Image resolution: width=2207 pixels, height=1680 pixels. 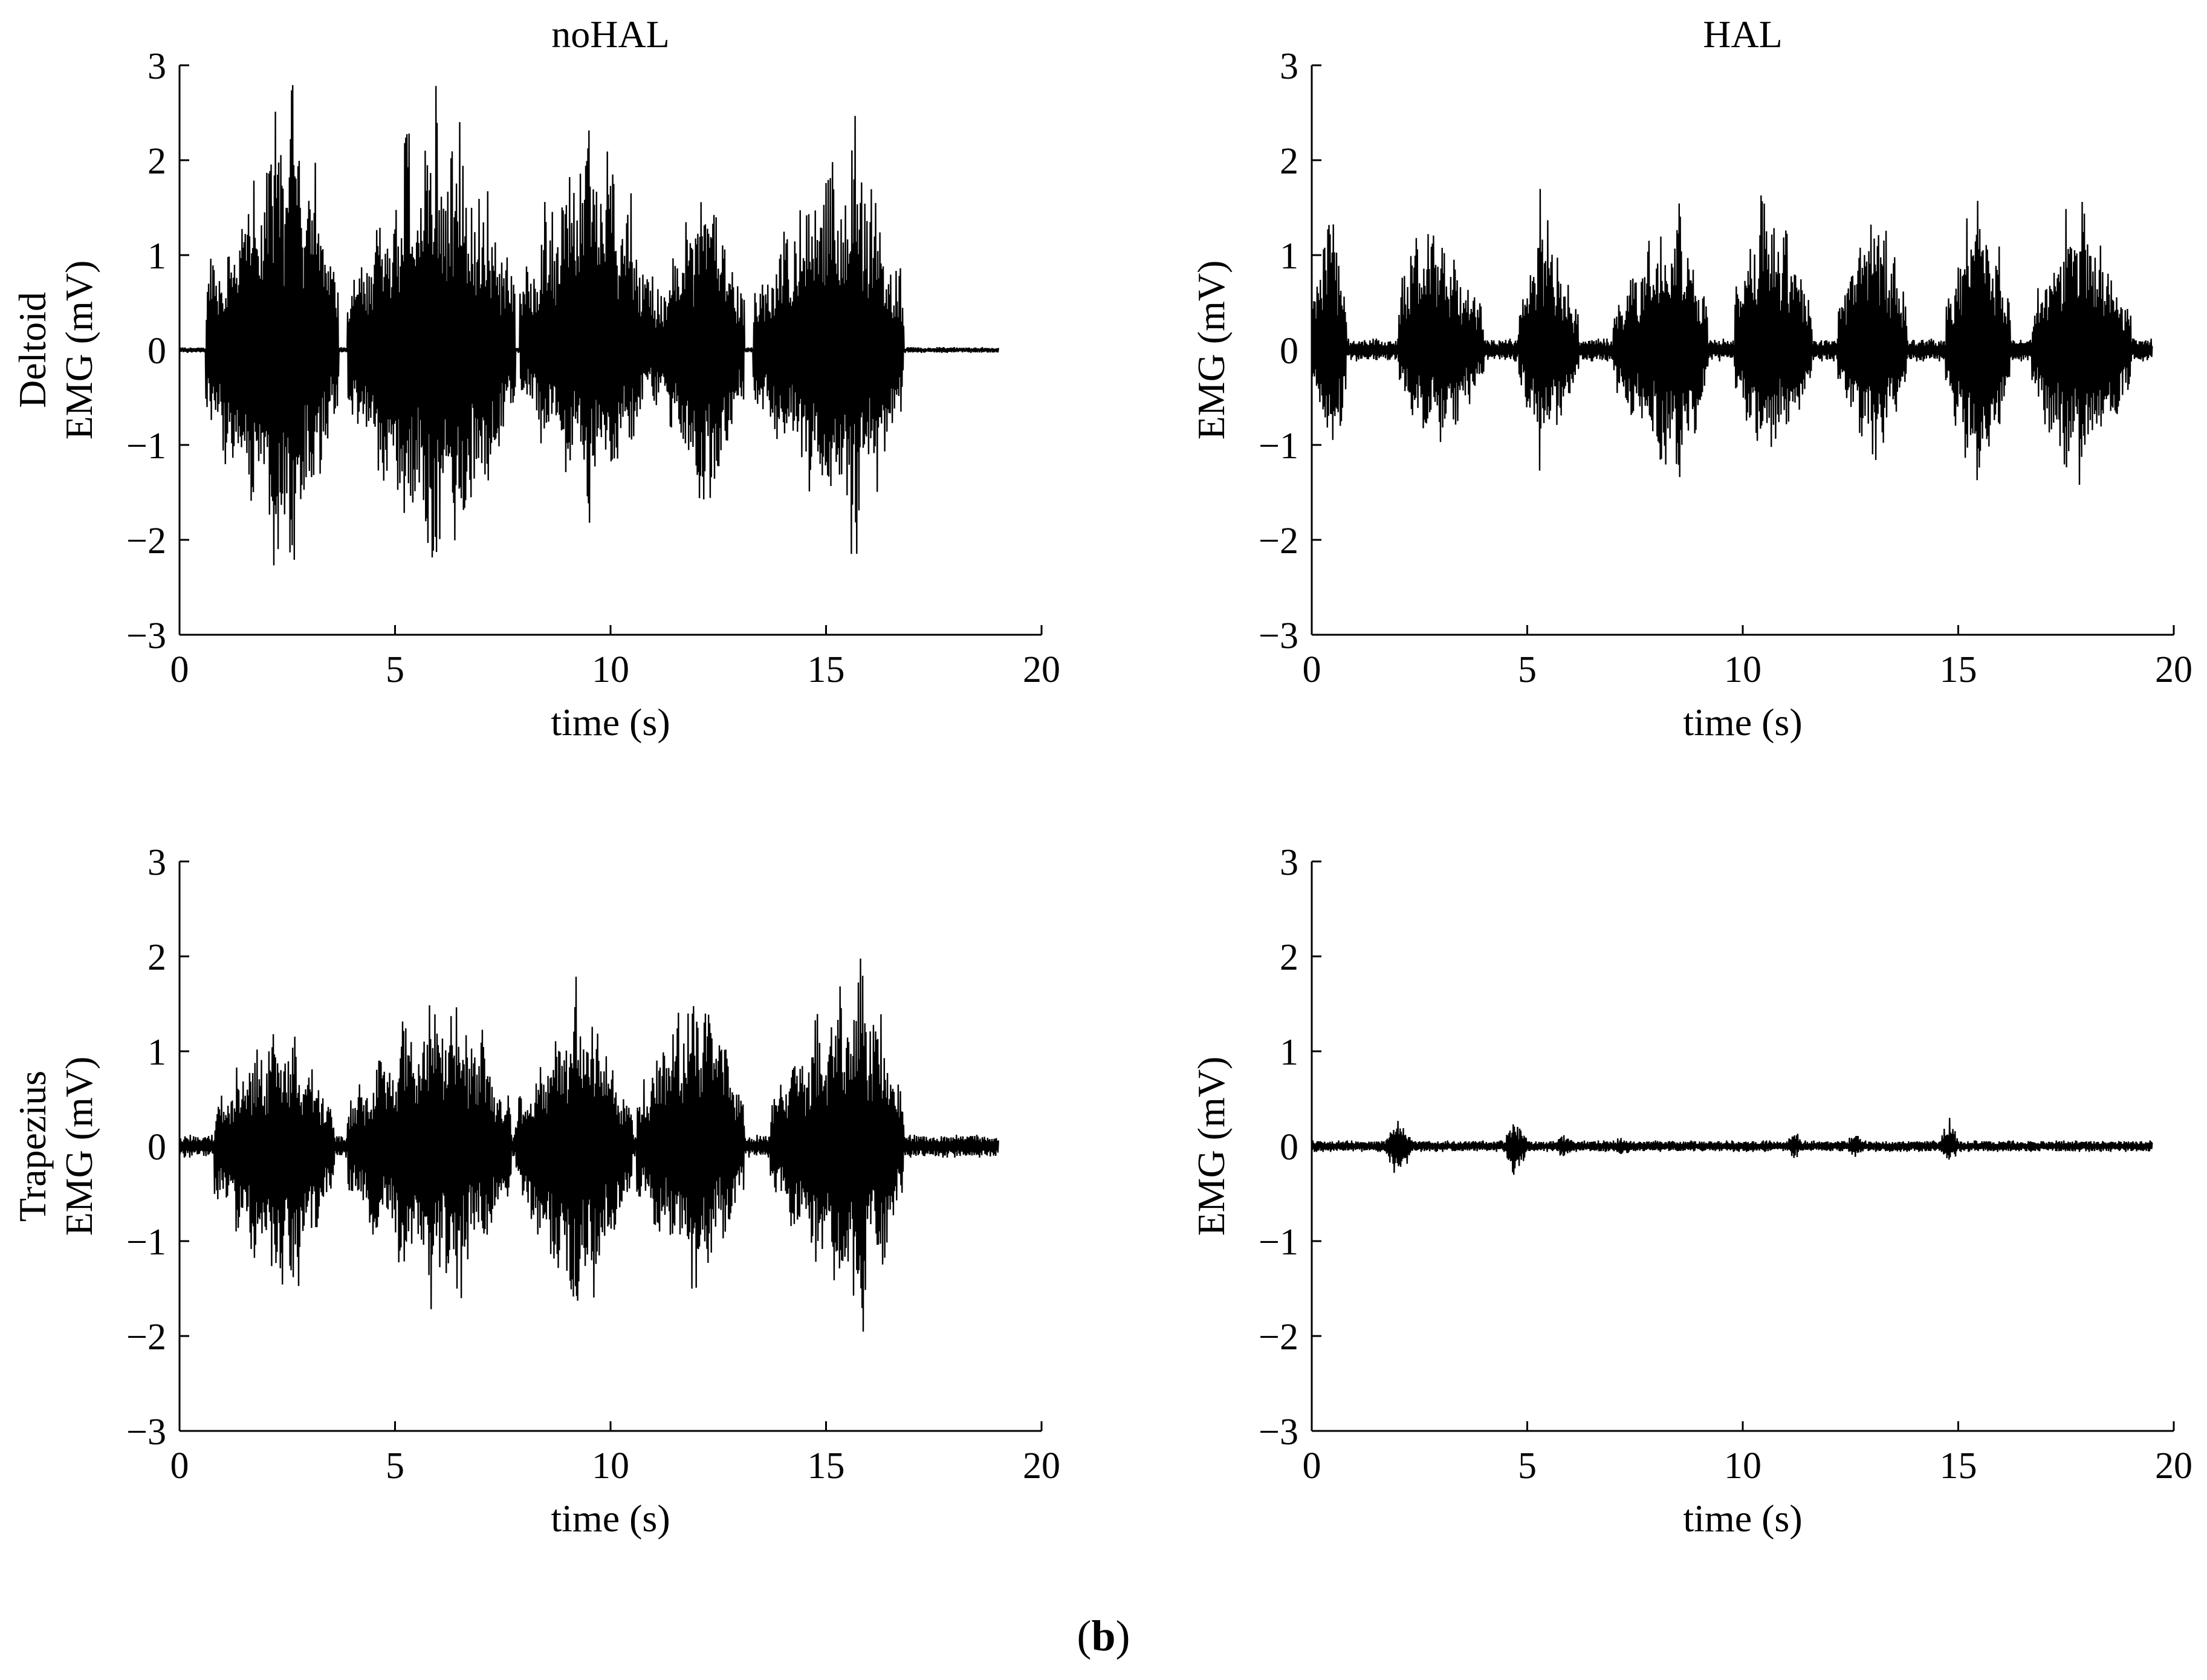 What do you see at coordinates (32, 350) in the screenshot?
I see `row-label: Deltoid` at bounding box center [32, 350].